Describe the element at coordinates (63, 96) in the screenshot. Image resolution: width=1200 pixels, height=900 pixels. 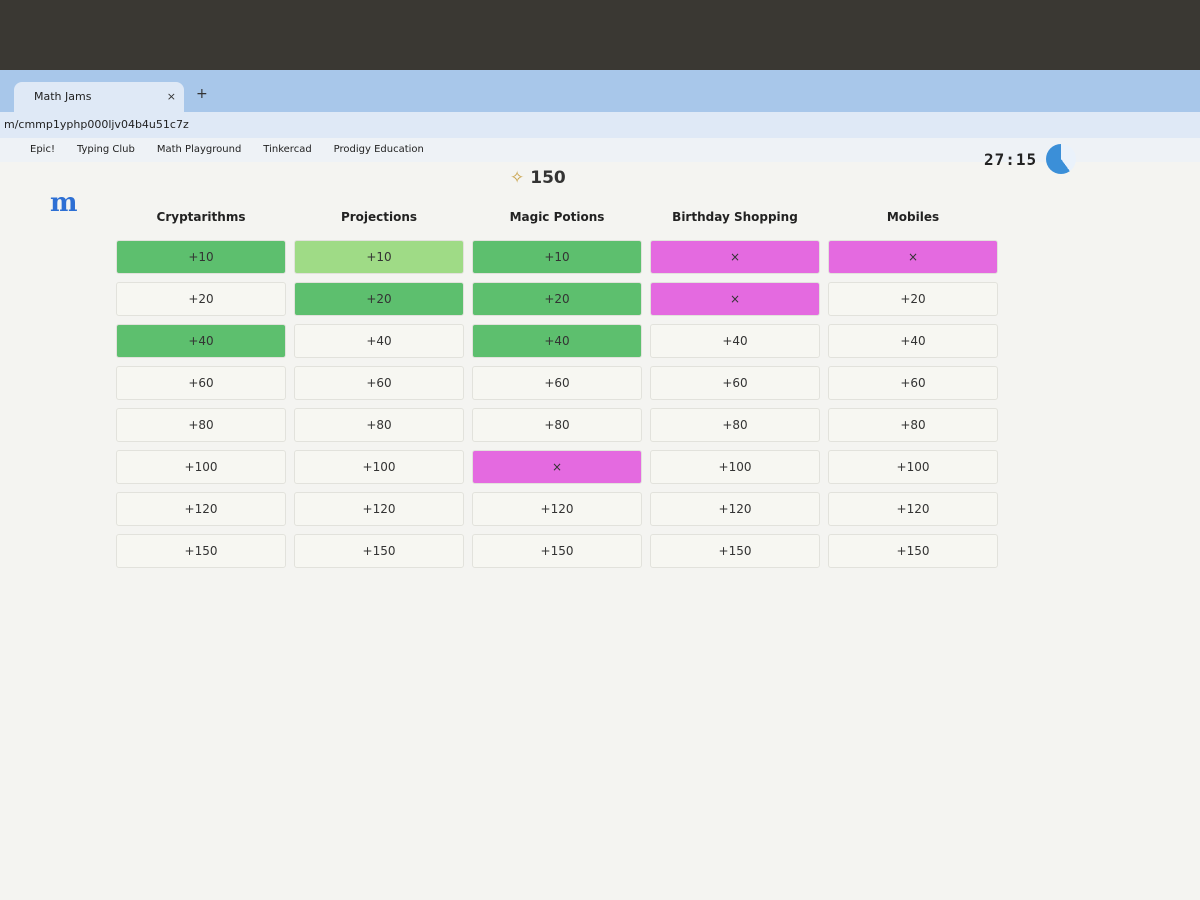
I see `tab-title: Math Jams` at that location.